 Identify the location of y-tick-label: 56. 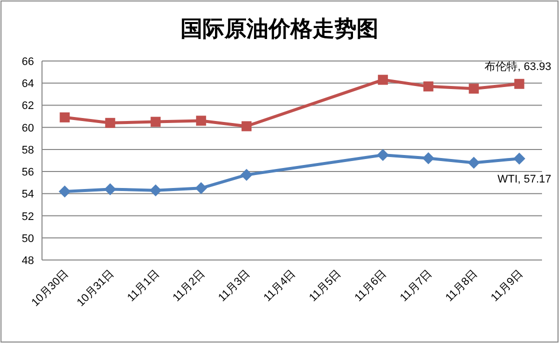
(28, 172).